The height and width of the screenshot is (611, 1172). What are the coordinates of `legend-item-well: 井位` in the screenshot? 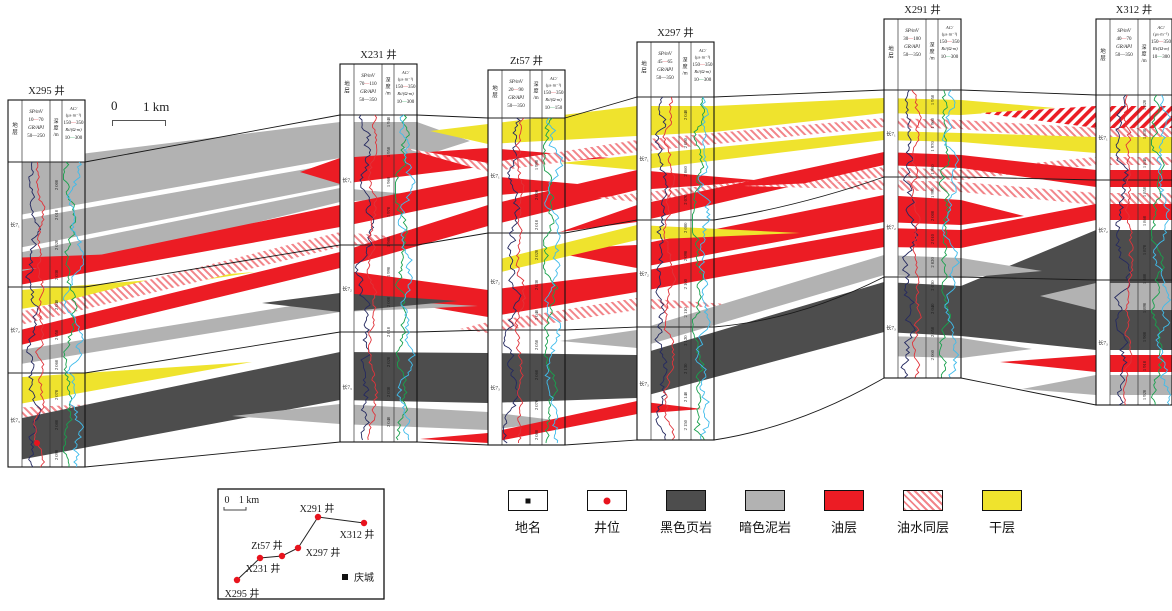 It's located at (607, 513).